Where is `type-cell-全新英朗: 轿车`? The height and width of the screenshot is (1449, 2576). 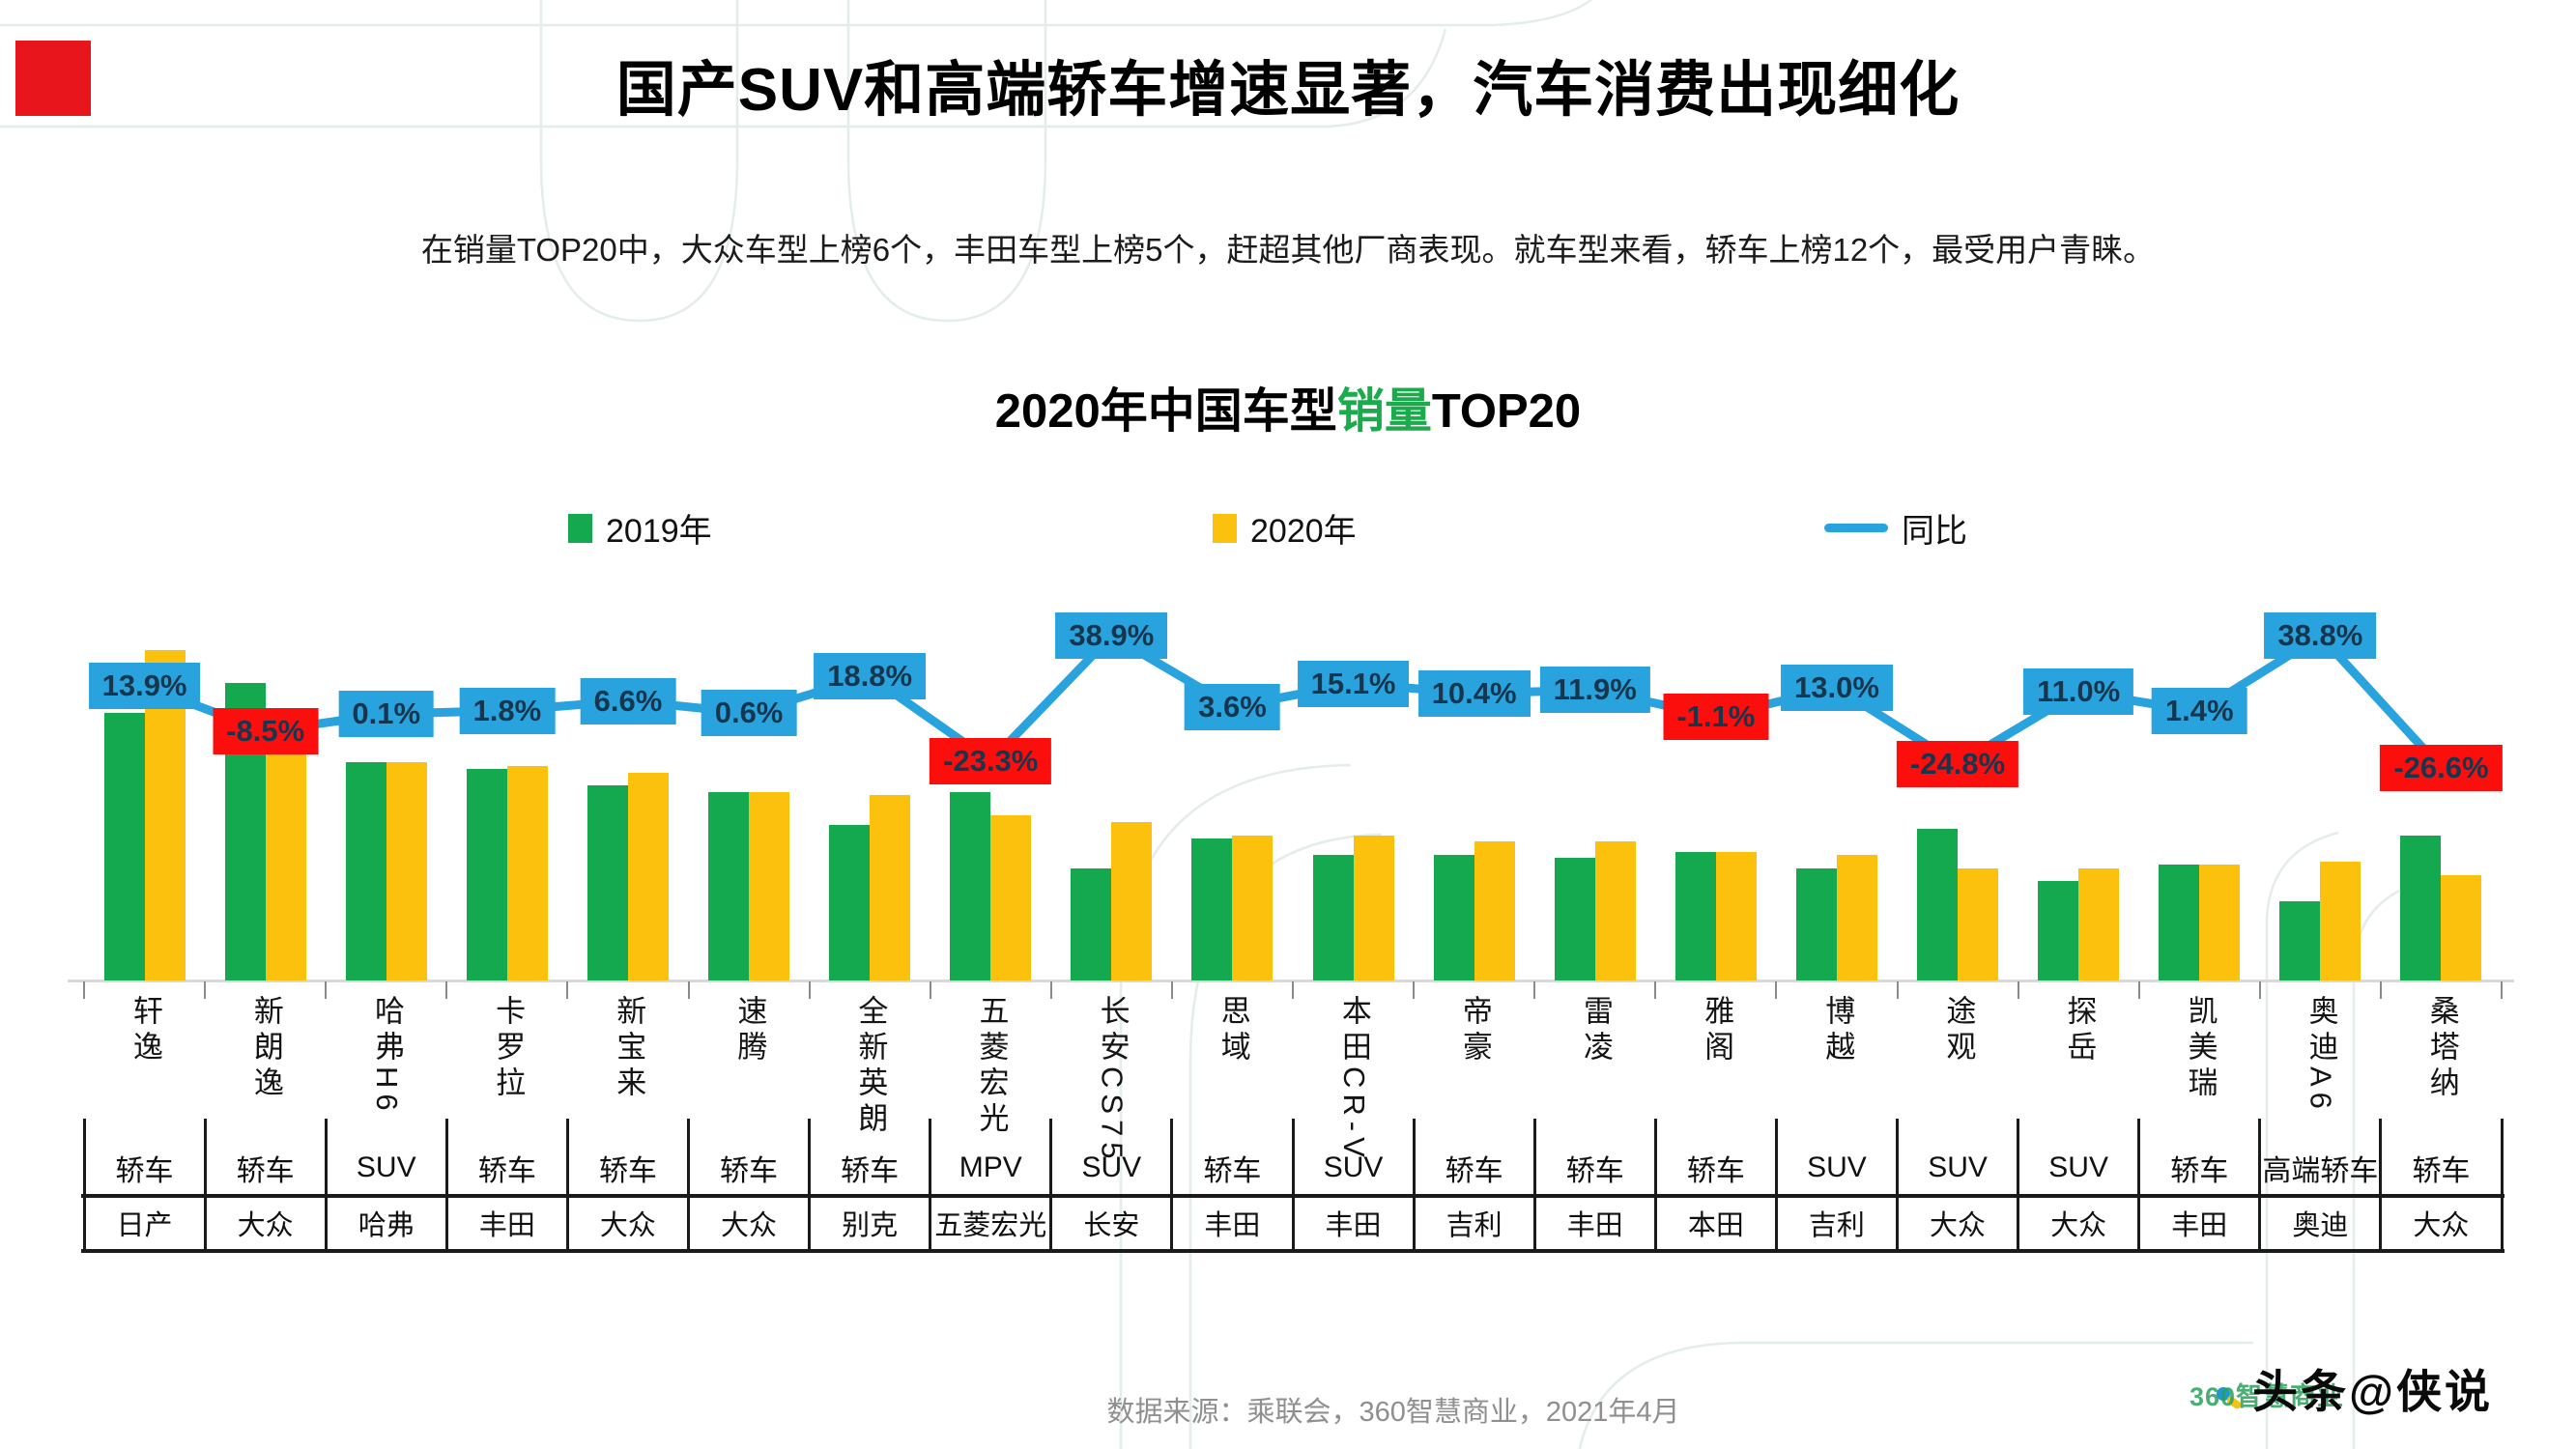
type-cell-全新英朗: 轿车 is located at coordinates (871, 1170).